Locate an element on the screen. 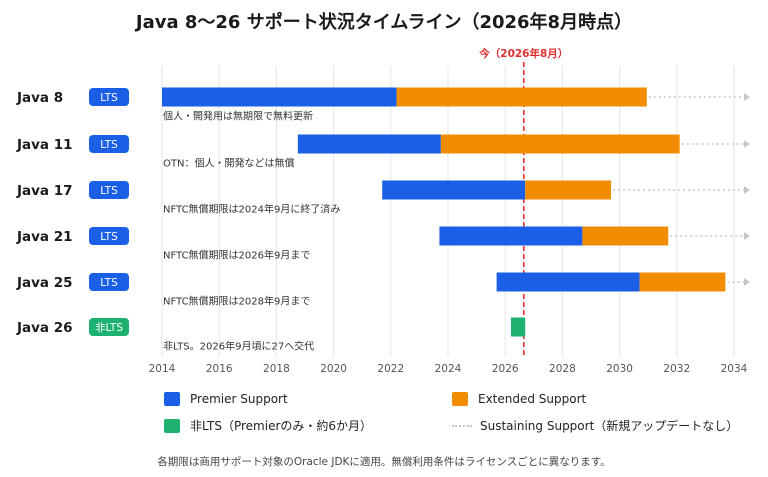 Image resolution: width=768 pixels, height=477 pixels. x-tick-label: 2026 is located at coordinates (505, 369).